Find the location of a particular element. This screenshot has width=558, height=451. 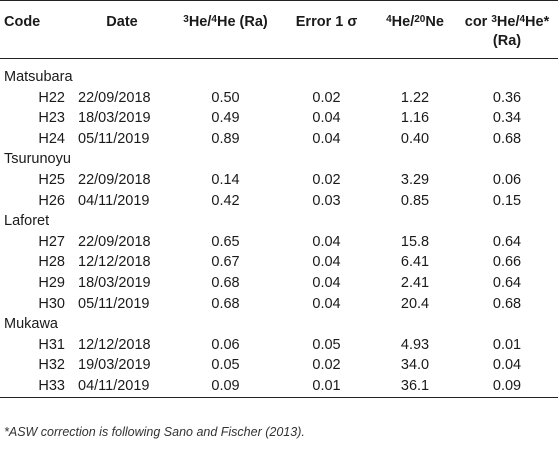

cell-cor-ratio: 0.01 is located at coordinates (507, 344).